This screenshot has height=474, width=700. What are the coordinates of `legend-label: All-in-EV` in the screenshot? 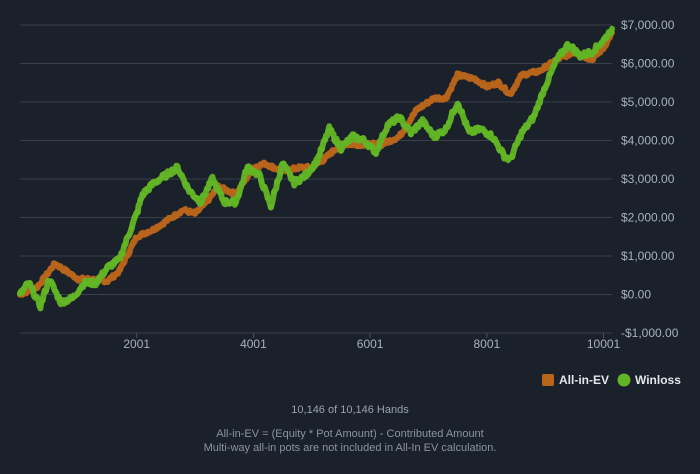 It's located at (584, 380).